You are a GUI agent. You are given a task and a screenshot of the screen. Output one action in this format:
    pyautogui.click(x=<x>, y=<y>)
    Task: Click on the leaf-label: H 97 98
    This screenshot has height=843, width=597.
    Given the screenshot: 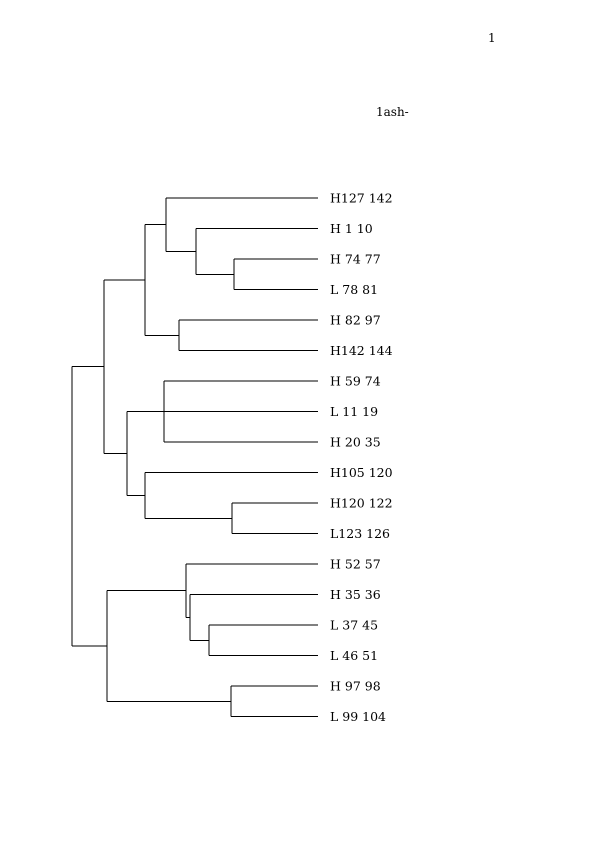 What is the action you would take?
    pyautogui.click(x=355, y=686)
    